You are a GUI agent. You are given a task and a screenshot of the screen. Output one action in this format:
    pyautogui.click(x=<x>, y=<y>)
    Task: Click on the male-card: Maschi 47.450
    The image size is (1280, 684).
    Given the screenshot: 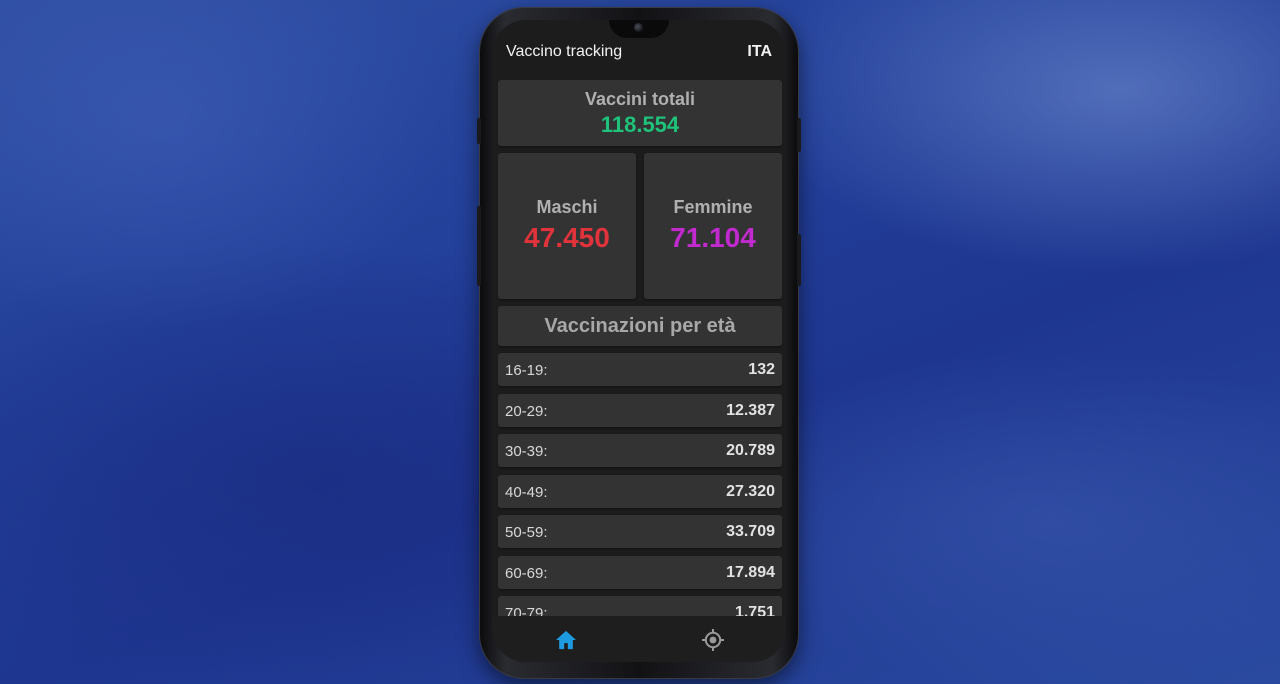 What is the action you would take?
    pyautogui.click(x=567, y=226)
    